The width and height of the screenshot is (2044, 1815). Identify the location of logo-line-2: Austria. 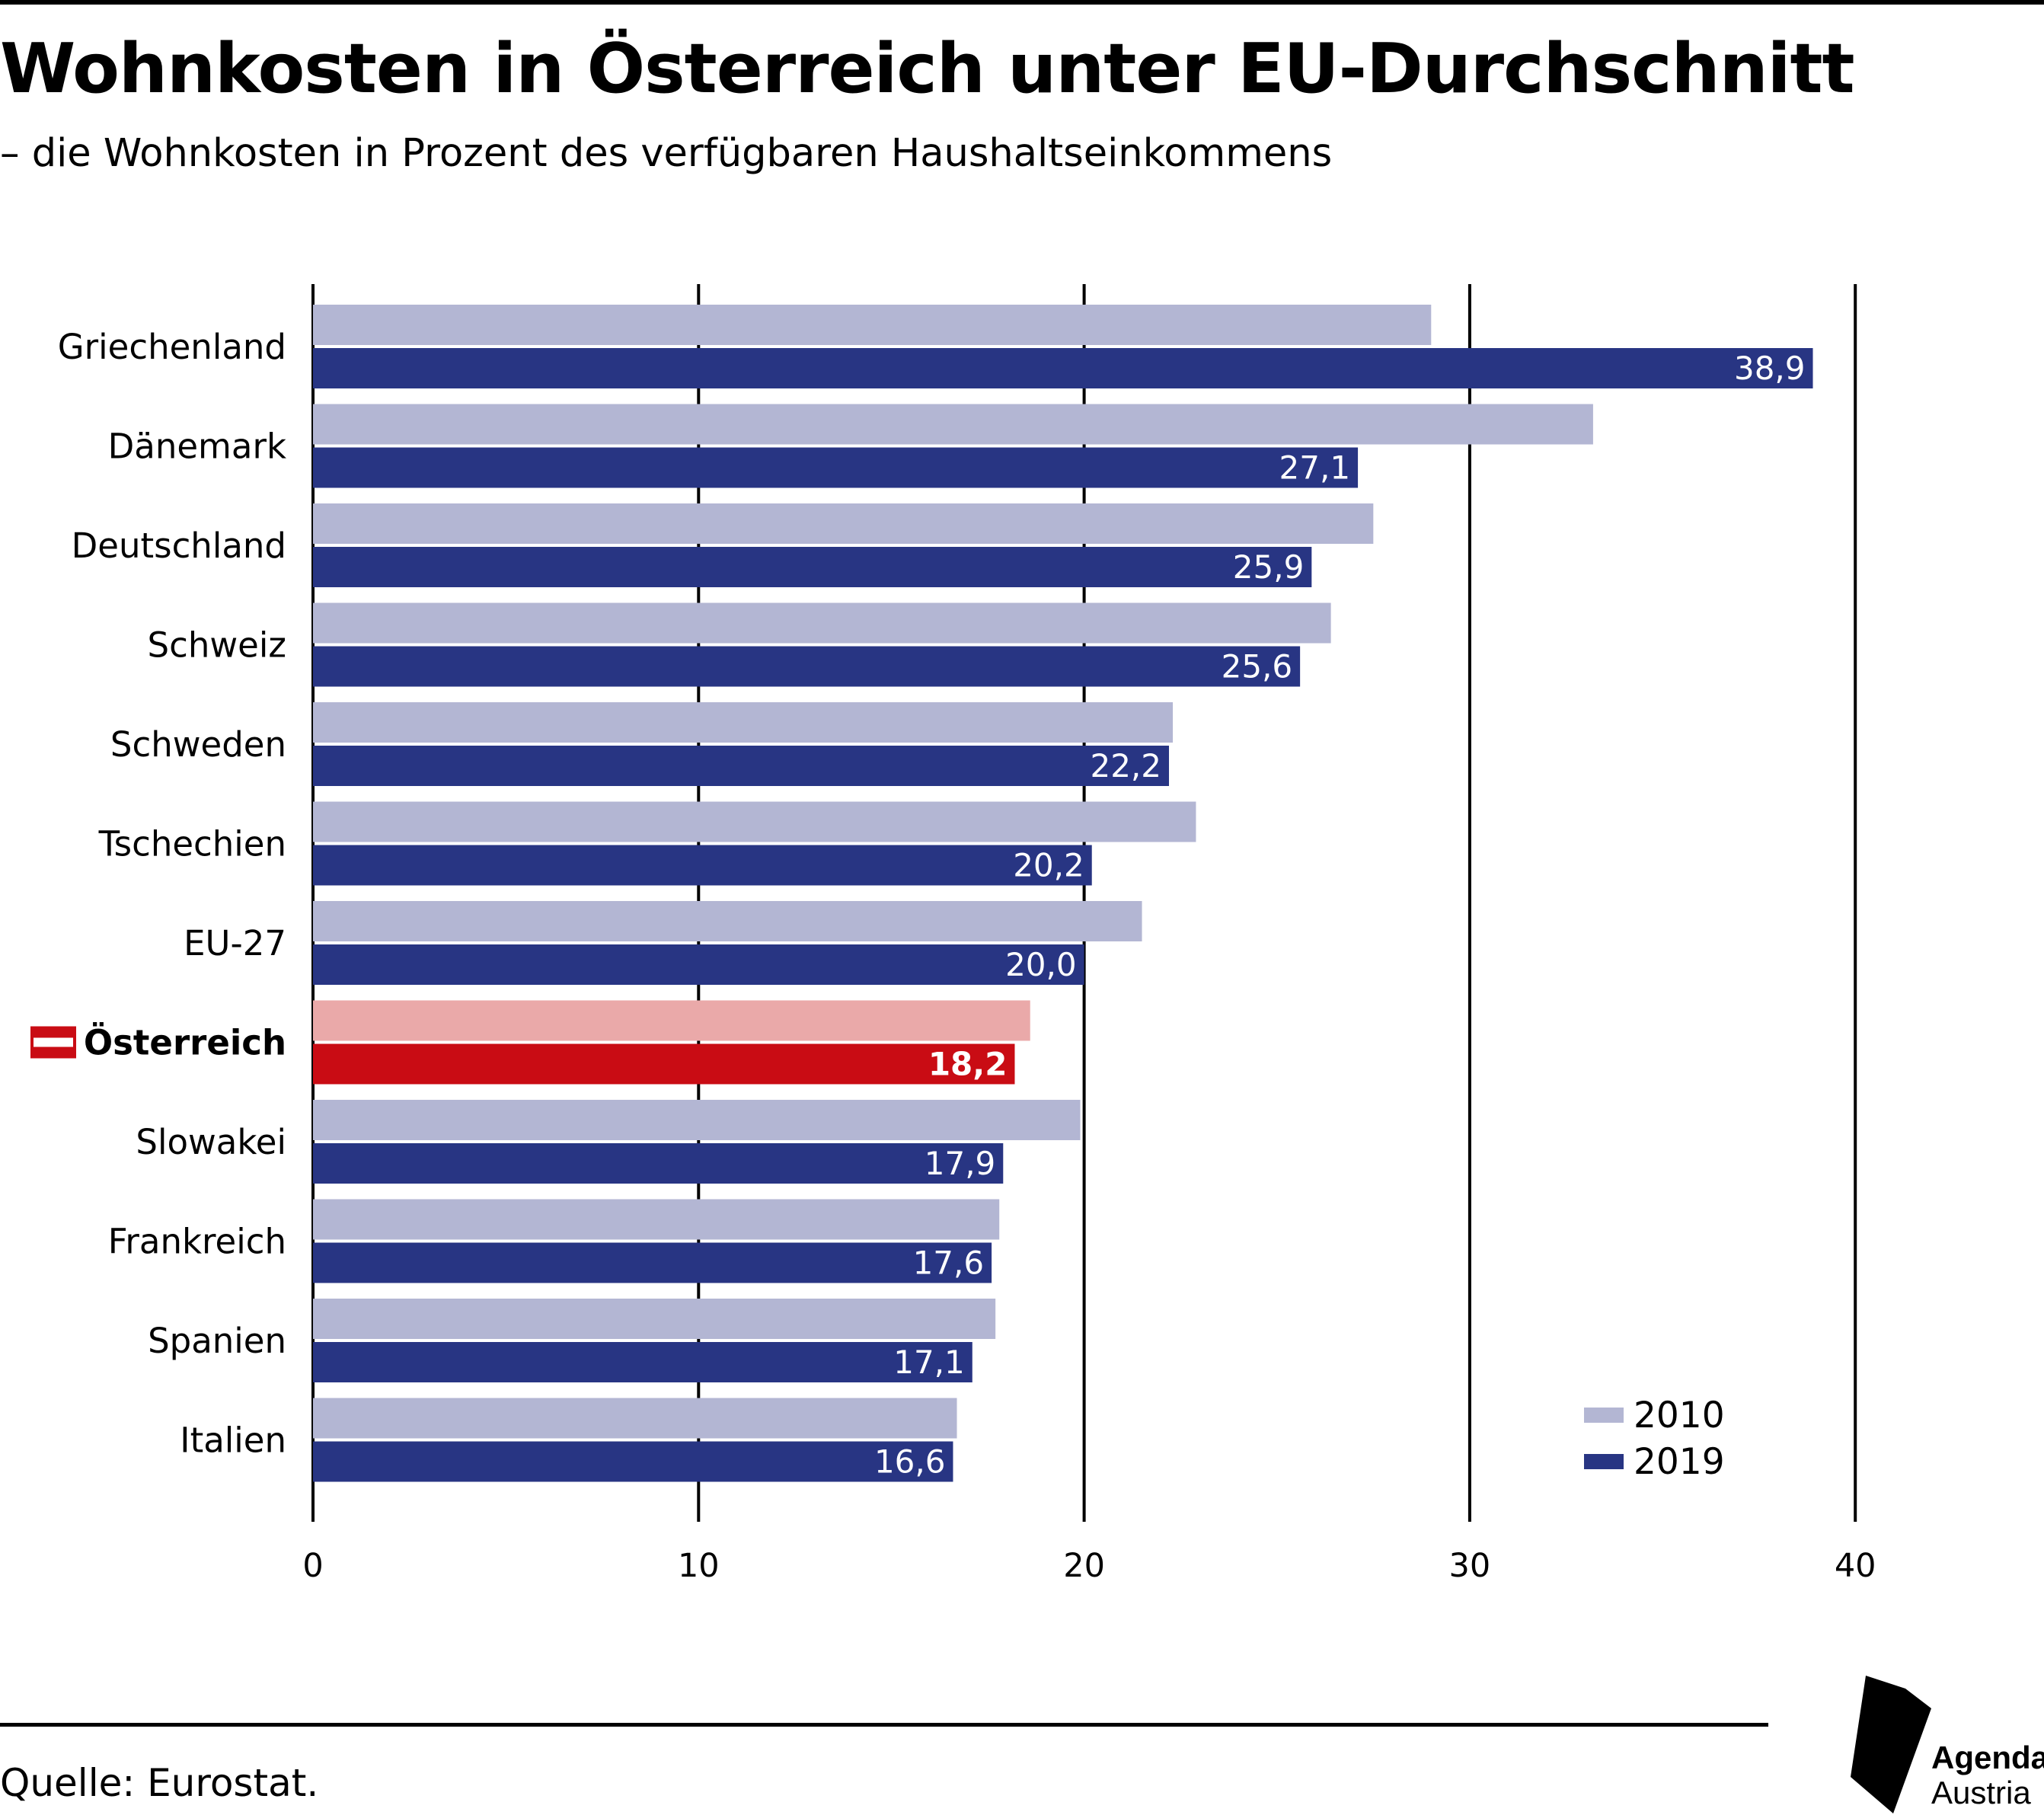
(1981, 1792).